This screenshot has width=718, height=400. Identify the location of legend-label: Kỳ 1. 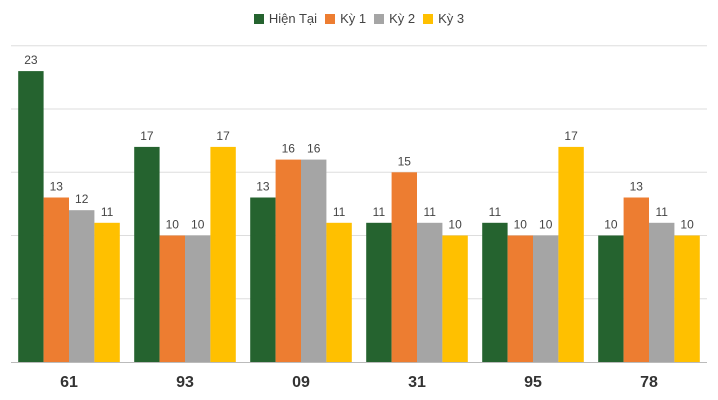
(353, 18).